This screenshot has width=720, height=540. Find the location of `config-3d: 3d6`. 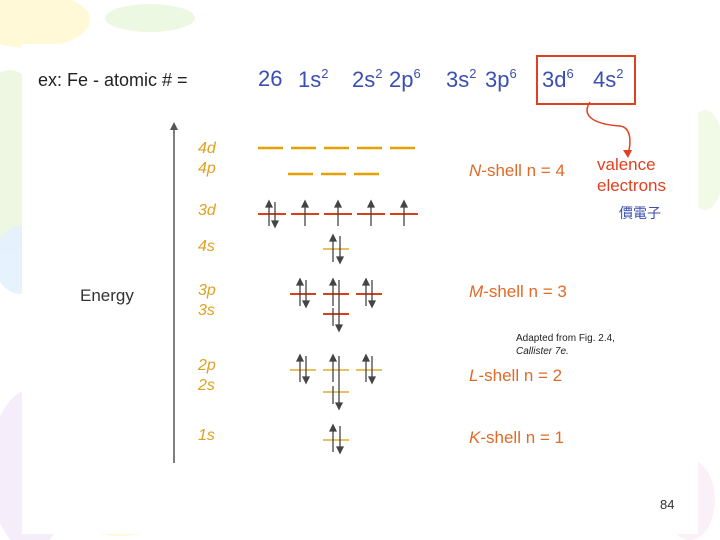

config-3d: 3d6 is located at coordinates (558, 79).